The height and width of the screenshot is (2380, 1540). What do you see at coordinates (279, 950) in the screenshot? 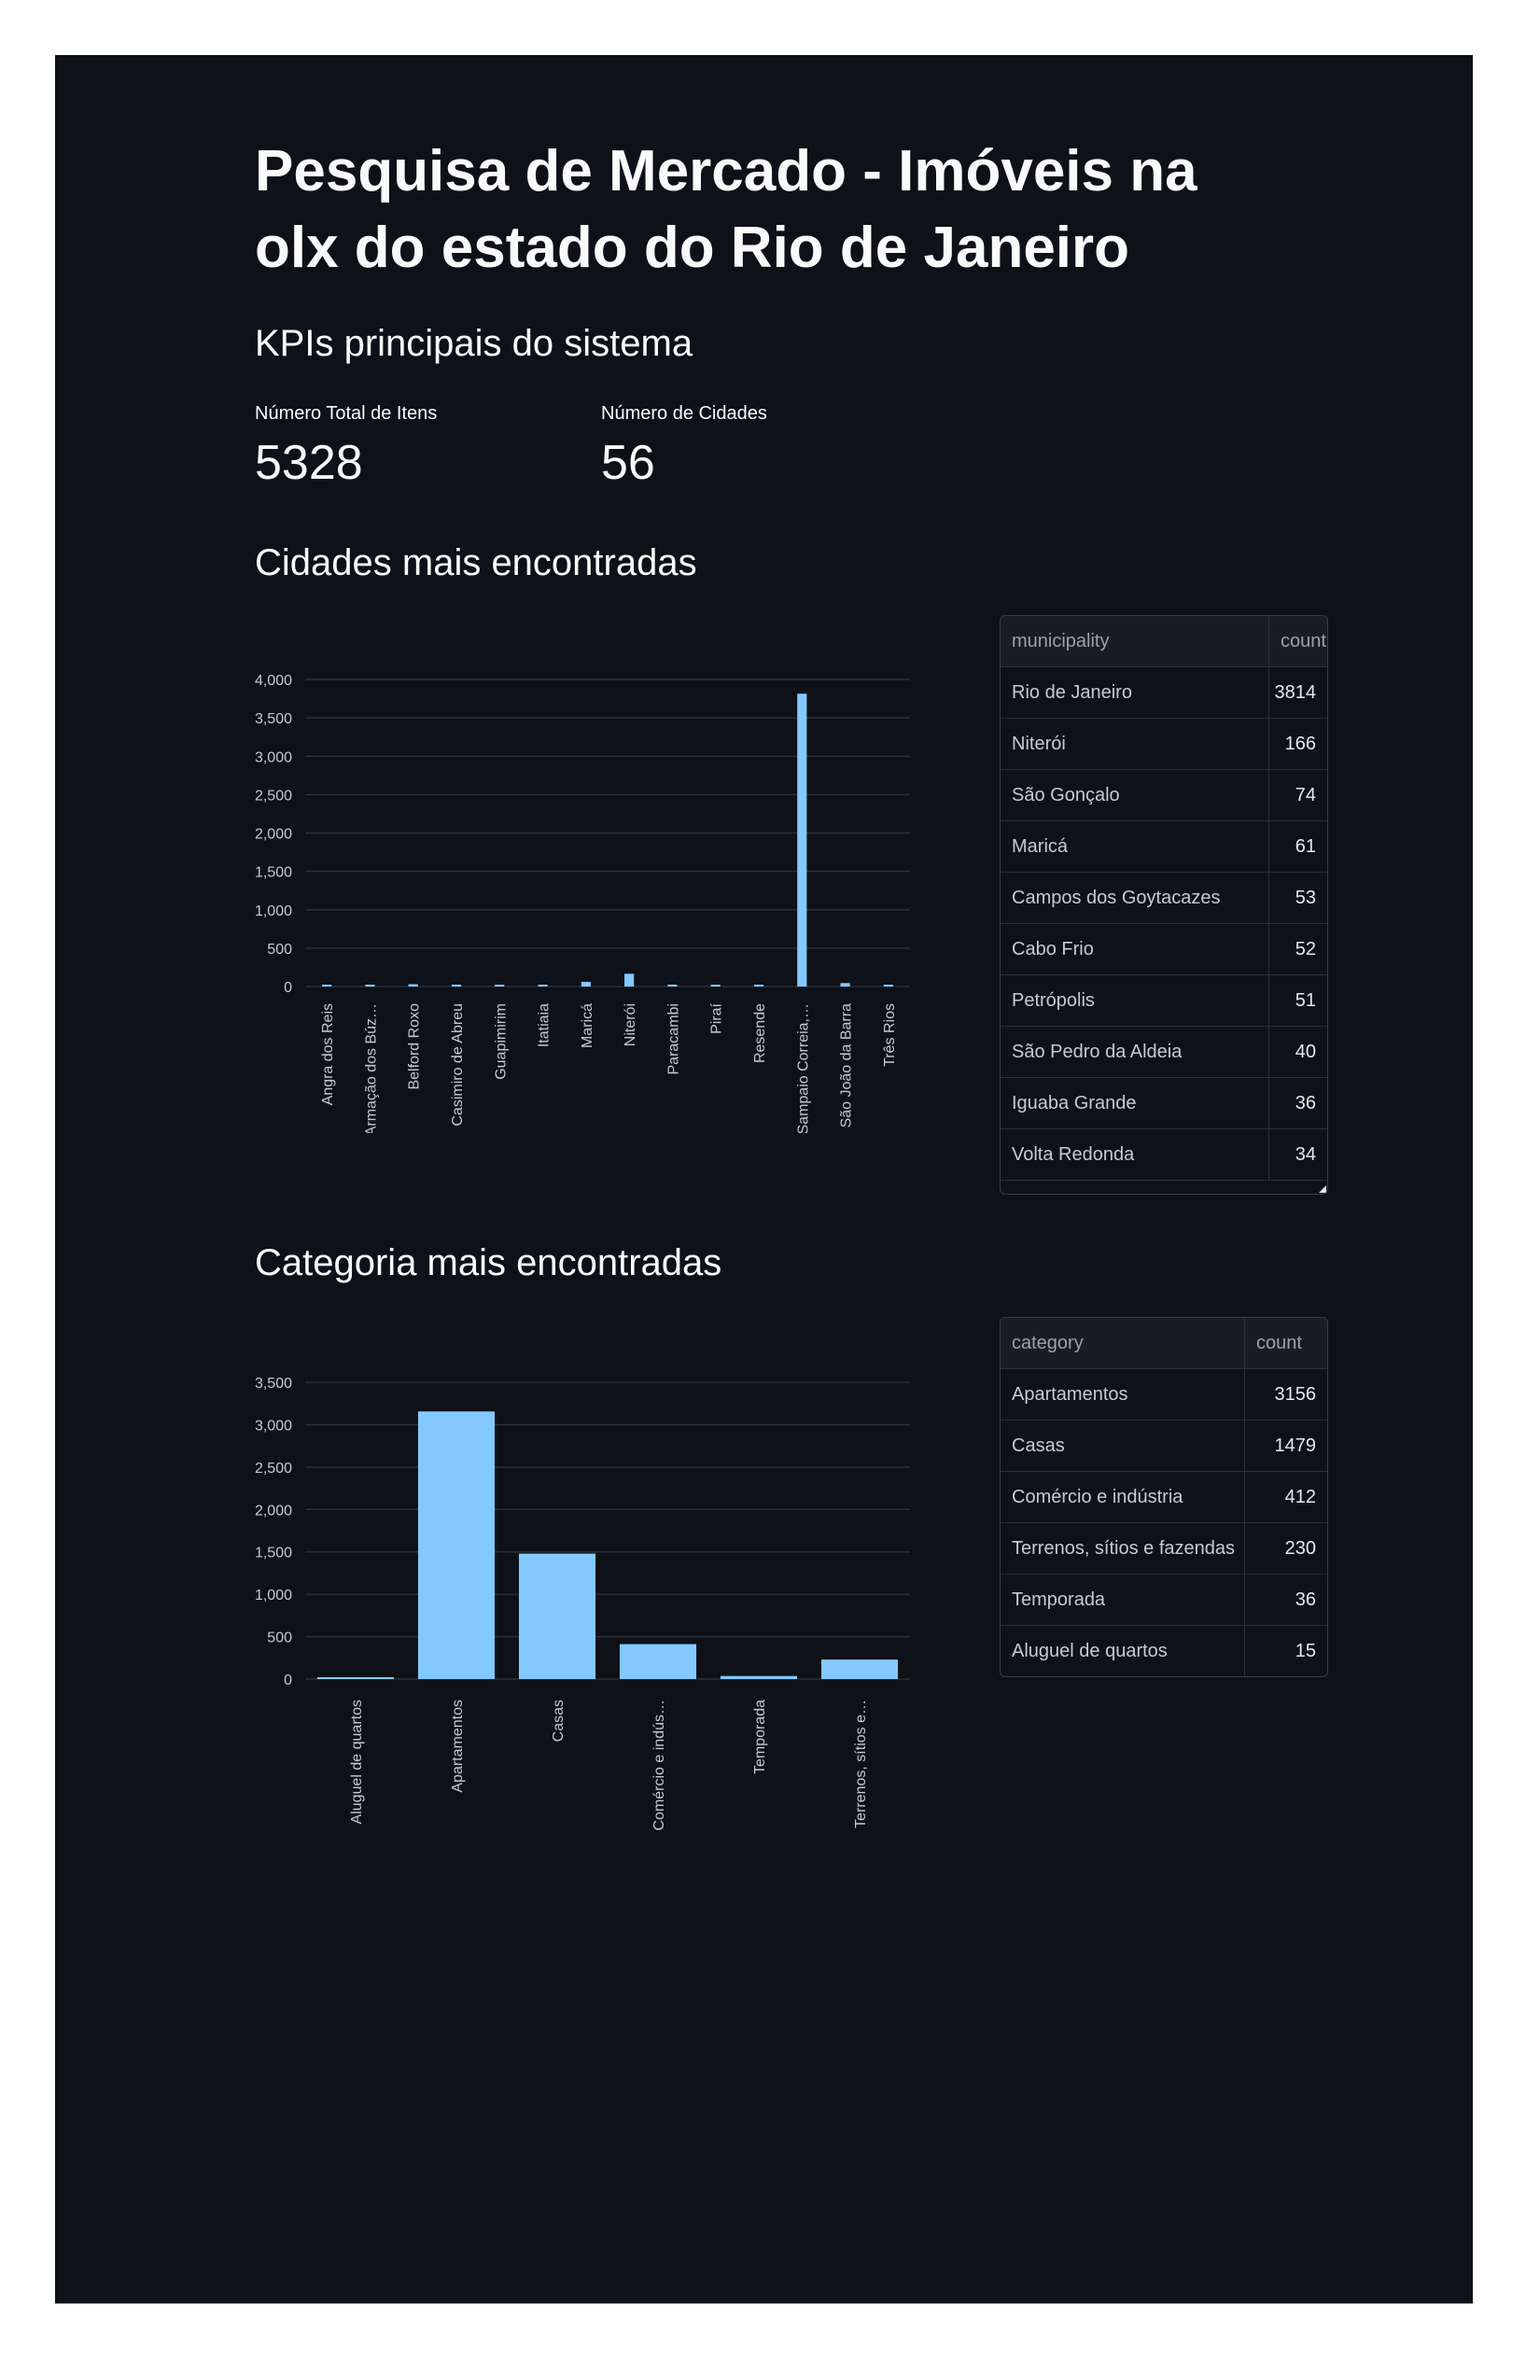
I see `y-tick-label: 500` at bounding box center [279, 950].